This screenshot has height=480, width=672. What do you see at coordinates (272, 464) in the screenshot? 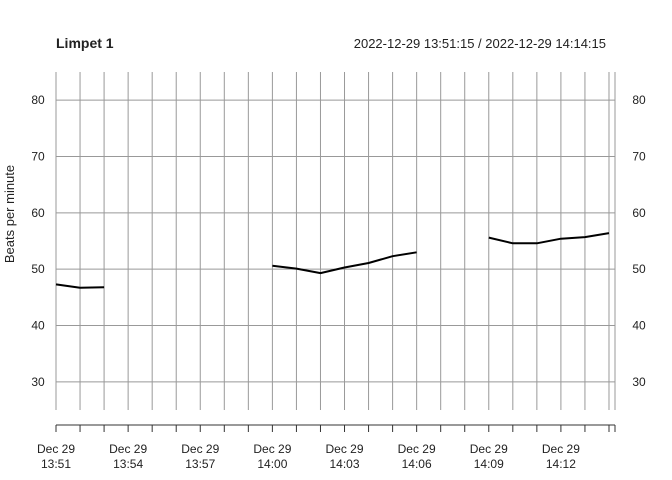
I see `x-tick-label-time: 14:00` at bounding box center [272, 464].